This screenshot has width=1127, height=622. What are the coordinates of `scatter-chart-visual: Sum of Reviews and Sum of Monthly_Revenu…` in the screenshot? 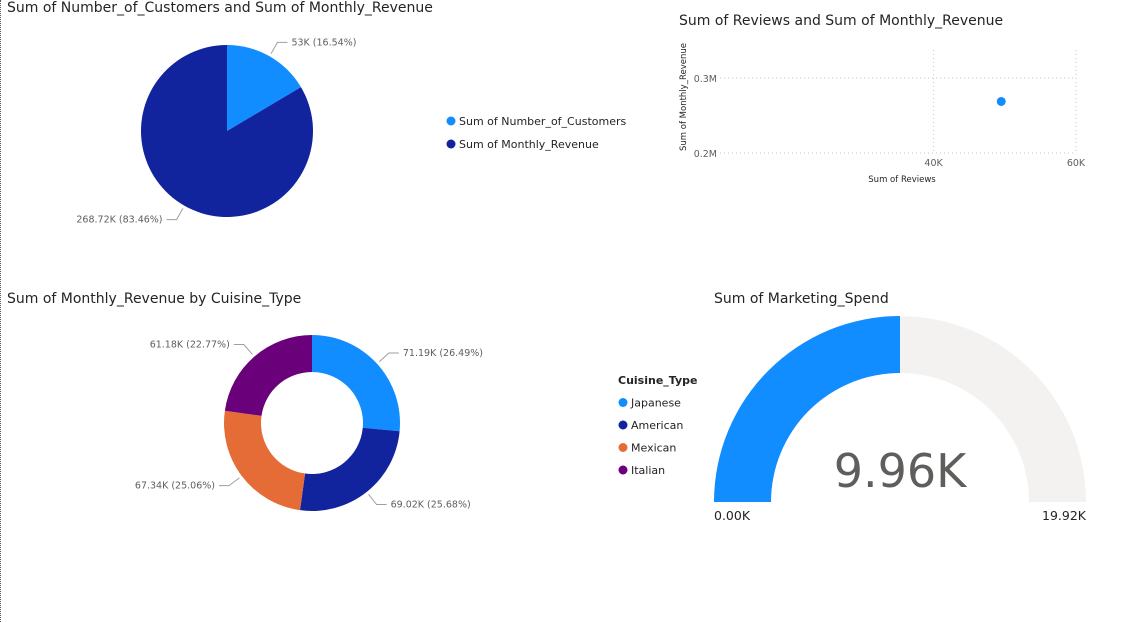 It's located at (890, 100).